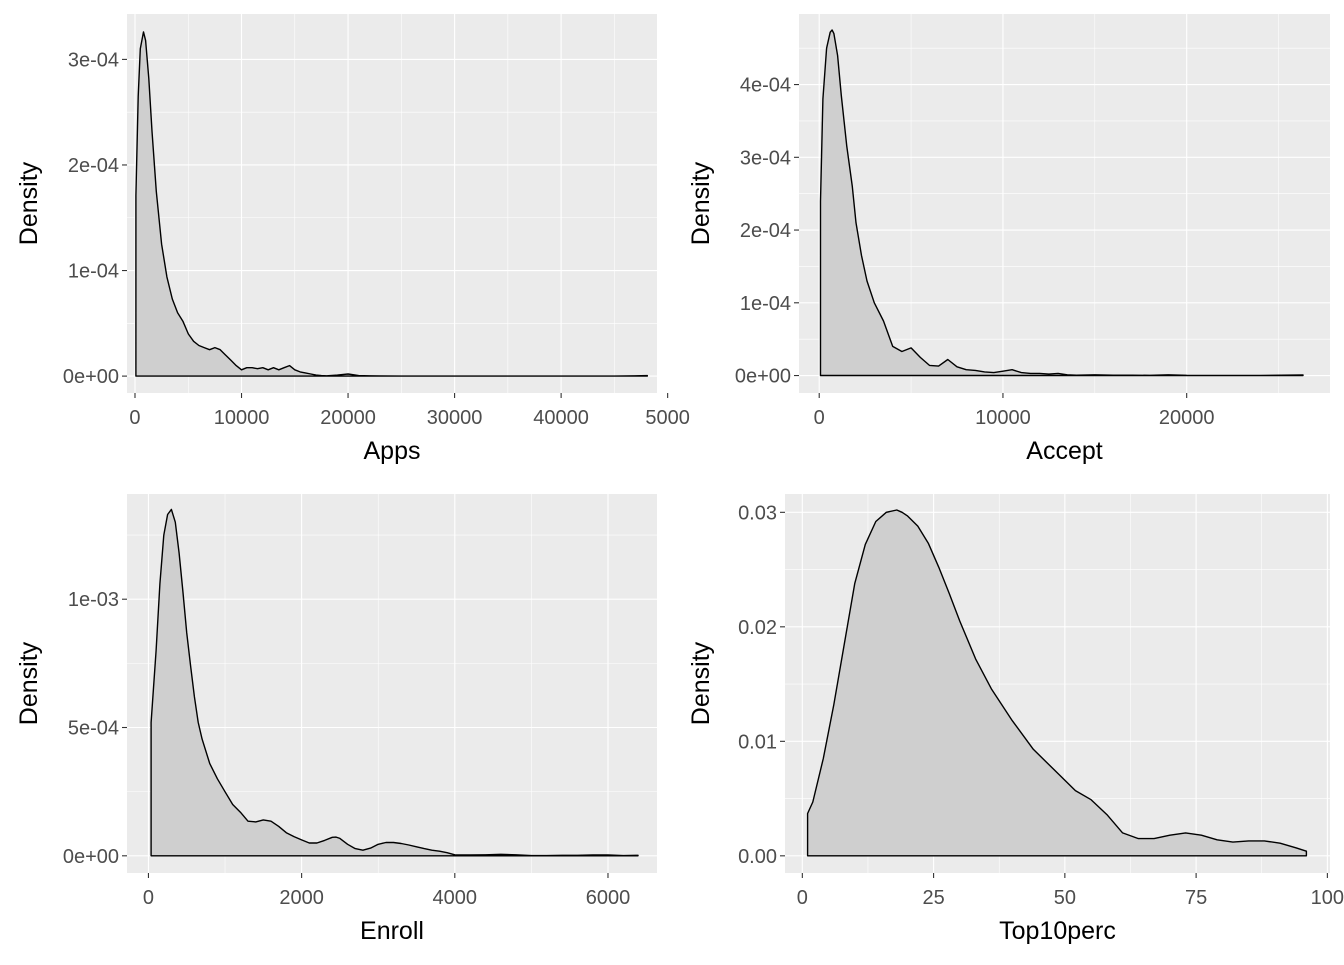 The width and height of the screenshot is (1344, 965). I want to click on y-tick-label: 0.03, so click(757, 513).